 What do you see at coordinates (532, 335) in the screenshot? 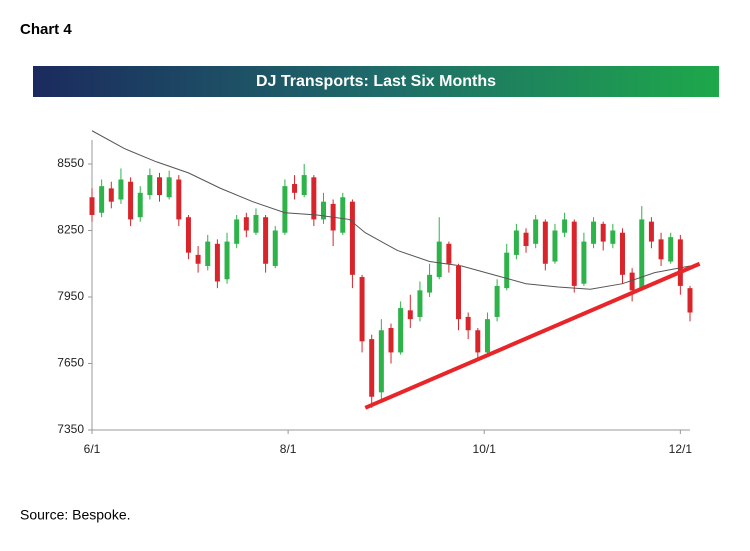
I see `trendline` at bounding box center [532, 335].